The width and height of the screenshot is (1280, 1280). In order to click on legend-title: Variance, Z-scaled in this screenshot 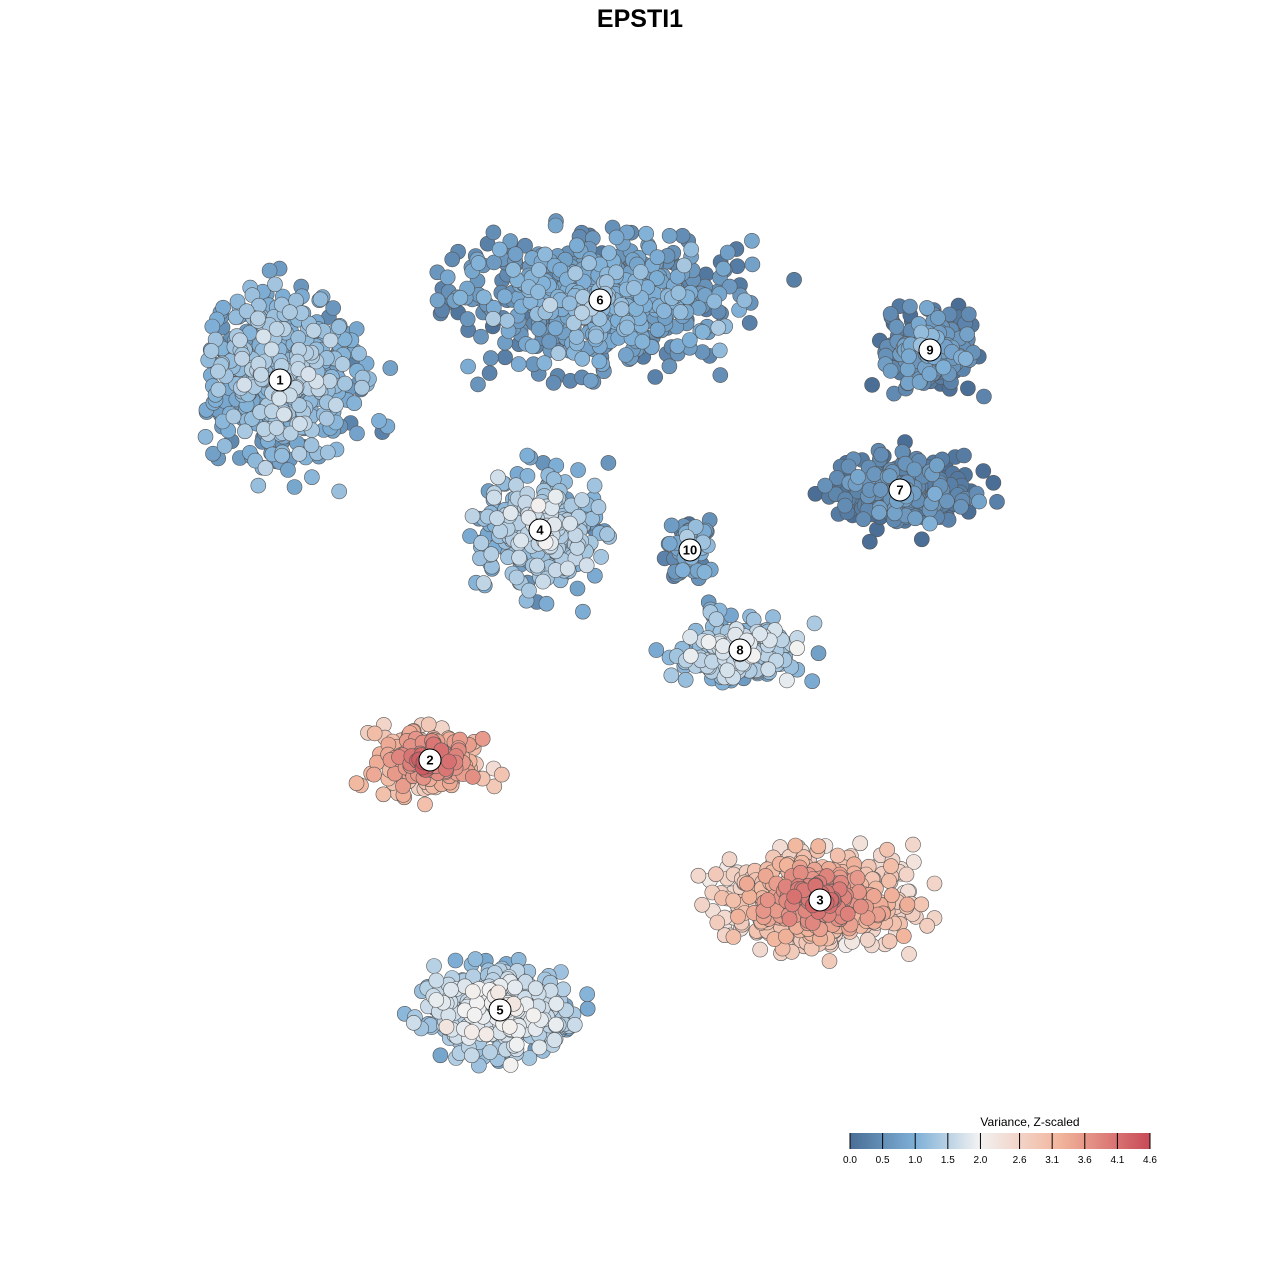, I will do `click(1029, 1122)`.